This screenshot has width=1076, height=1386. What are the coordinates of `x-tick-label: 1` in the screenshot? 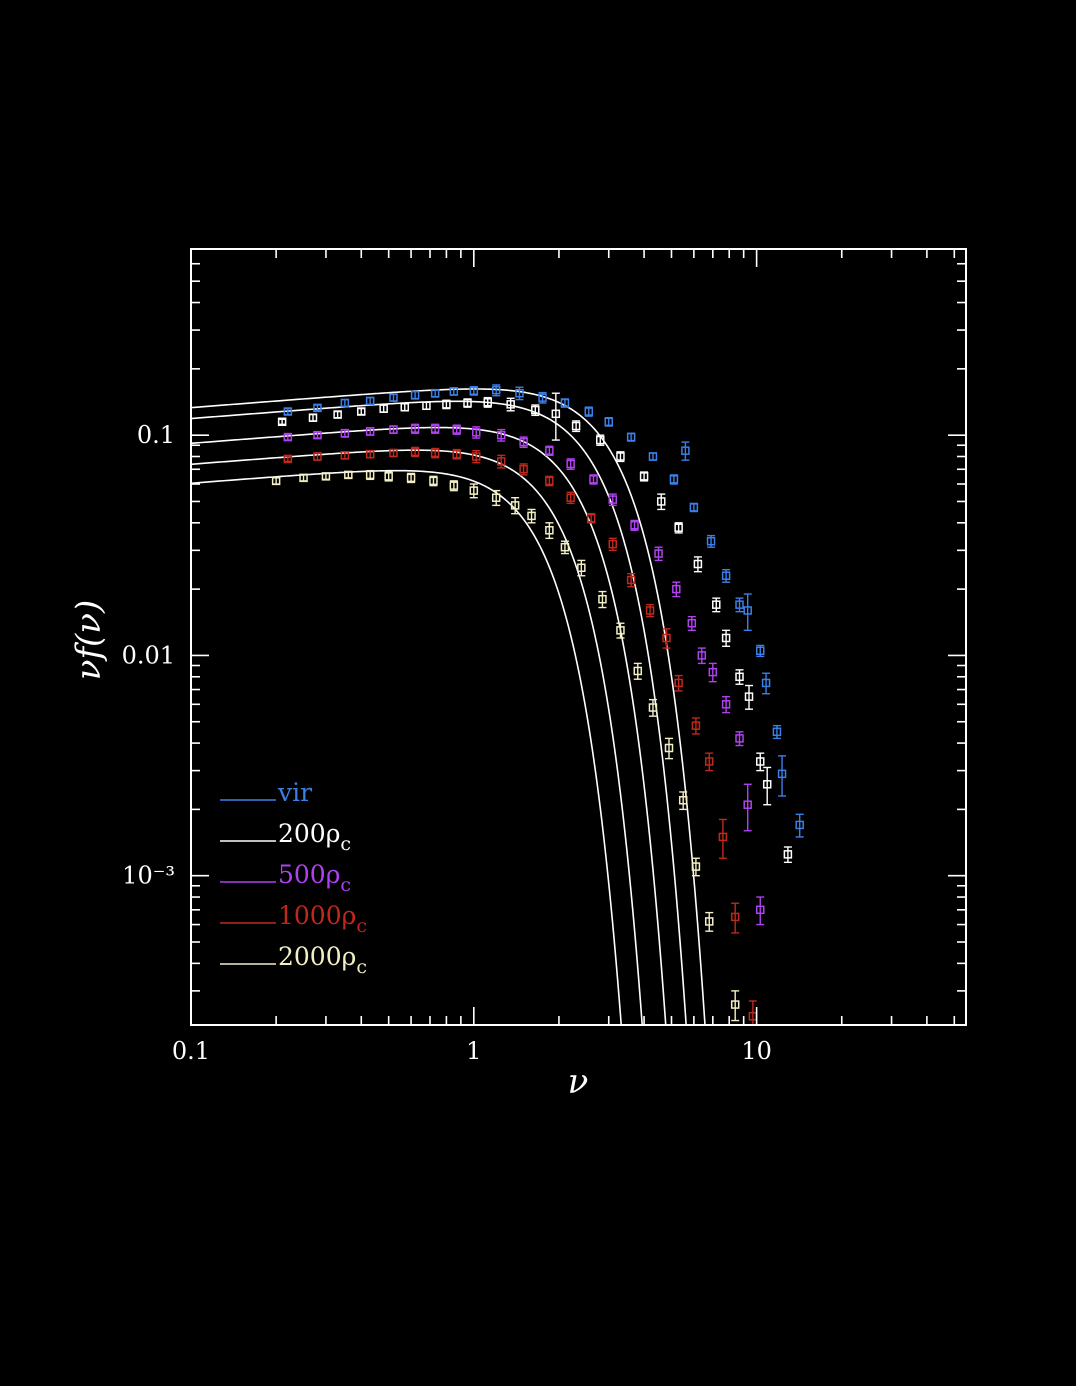 It's located at (473, 1051).